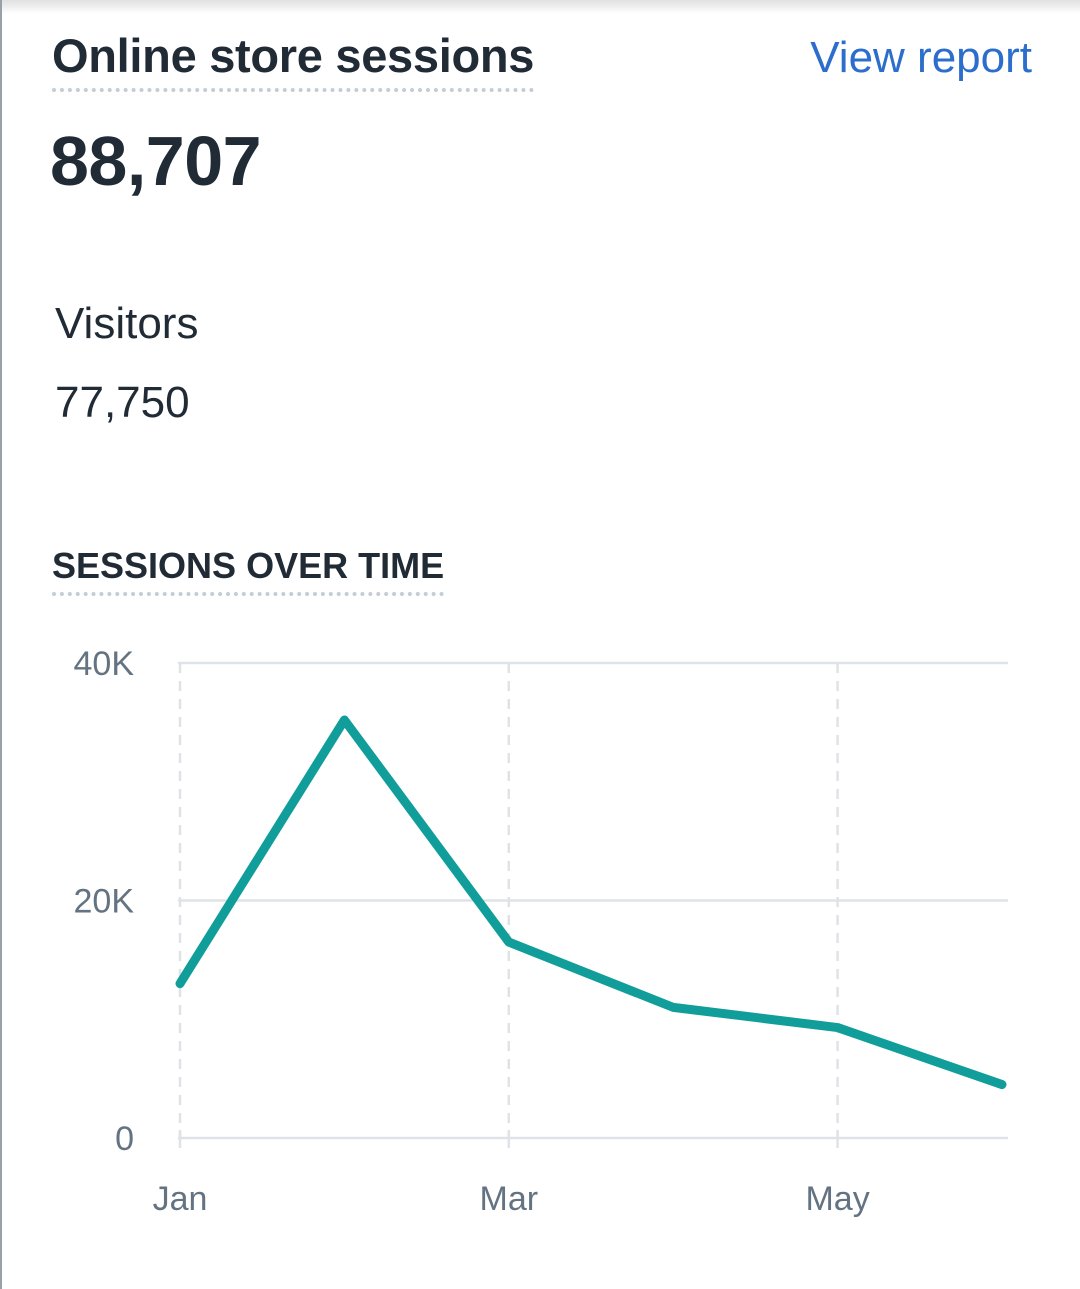  I want to click on y-tick-label: 0, so click(124, 1139).